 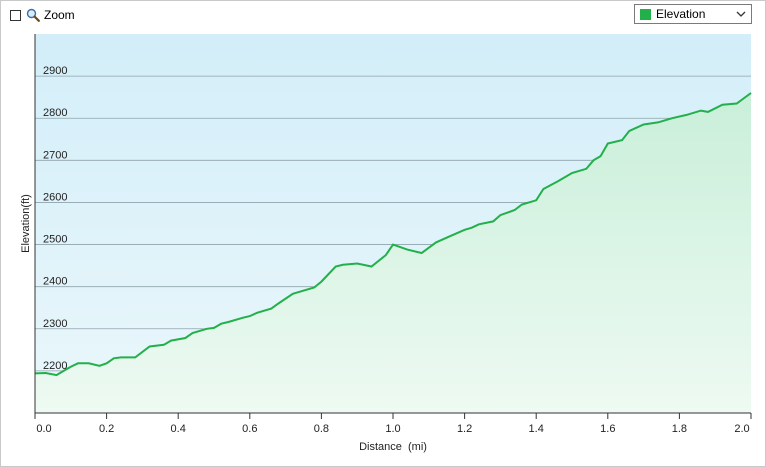 I want to click on x-axis-ticks: 0.0 0.2 0.4 0.6 0.8 1.0 1.2 1.4 1.6 1.8 2.0, so click(x=393, y=424).